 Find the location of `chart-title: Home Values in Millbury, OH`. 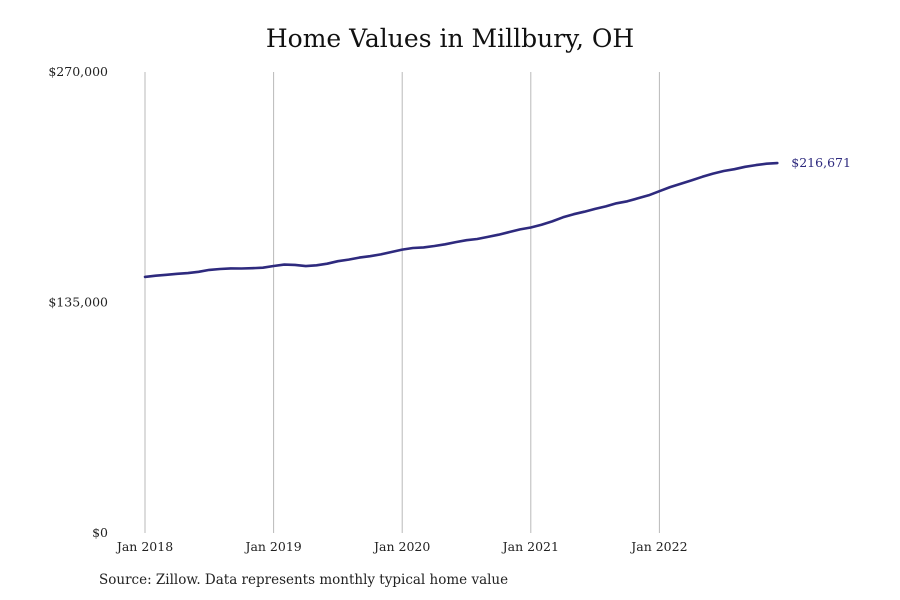

chart-title: Home Values in Millbury, OH is located at coordinates (450, 38).